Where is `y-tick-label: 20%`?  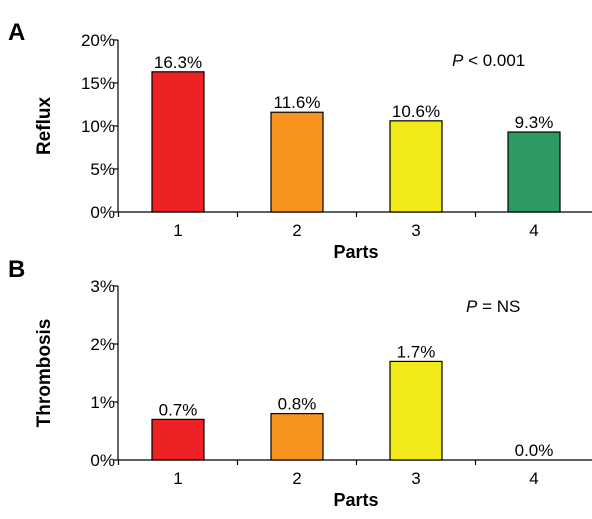 y-tick-label: 20% is located at coordinates (98, 40).